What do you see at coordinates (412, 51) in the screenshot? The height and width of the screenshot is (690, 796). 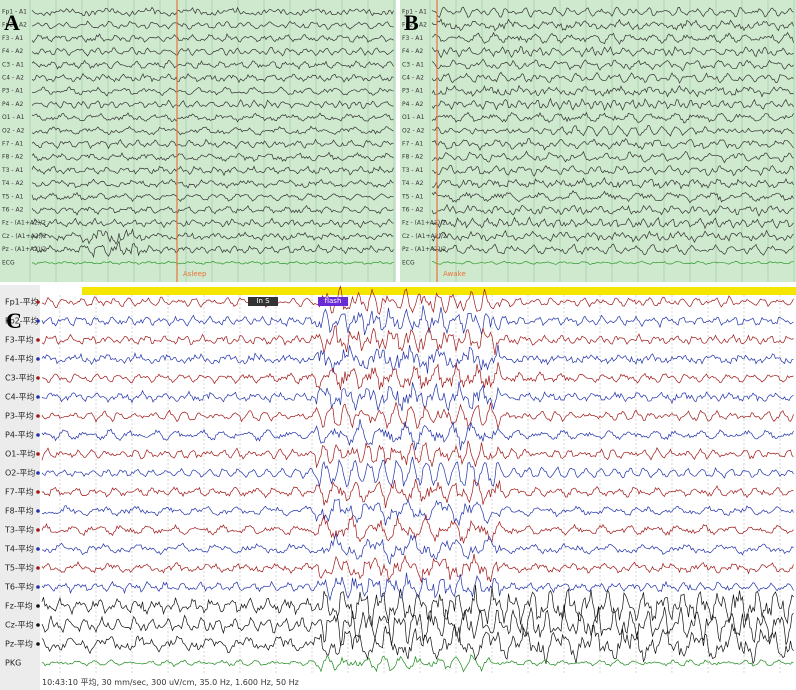 I see `channel-label: F4 - A2` at bounding box center [412, 51].